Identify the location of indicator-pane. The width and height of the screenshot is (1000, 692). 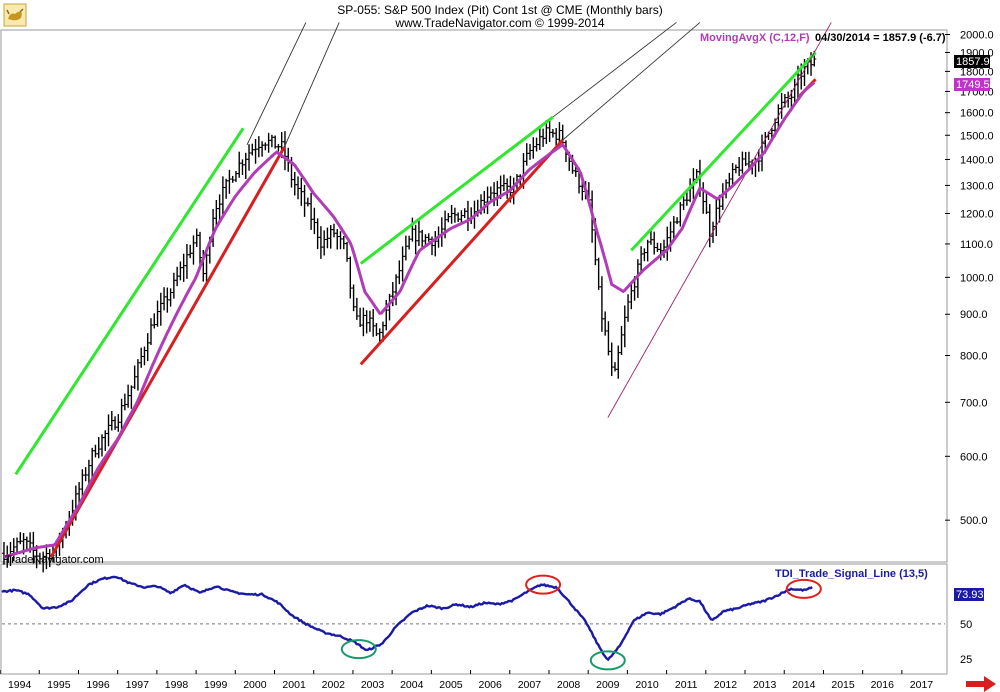
(473, 622).